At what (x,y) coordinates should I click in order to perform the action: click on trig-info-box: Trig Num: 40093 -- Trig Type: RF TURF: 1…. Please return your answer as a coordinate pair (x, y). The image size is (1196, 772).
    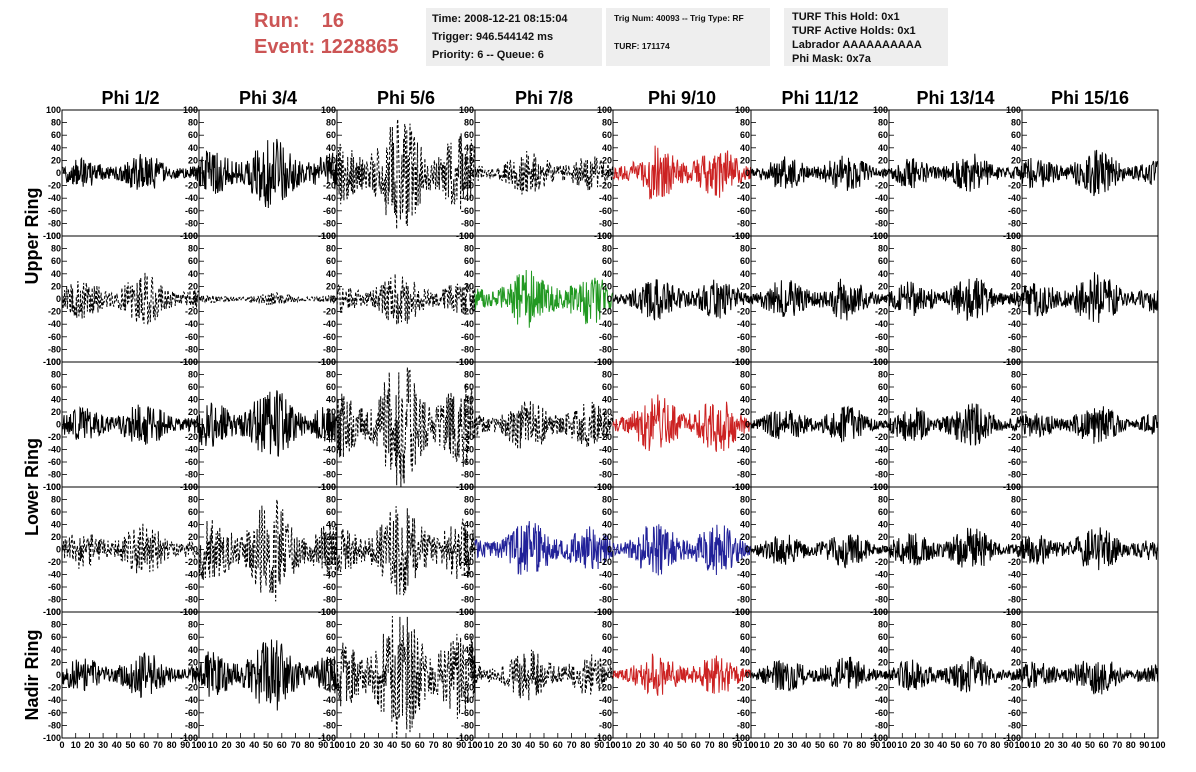
    Looking at the image, I should click on (688, 37).